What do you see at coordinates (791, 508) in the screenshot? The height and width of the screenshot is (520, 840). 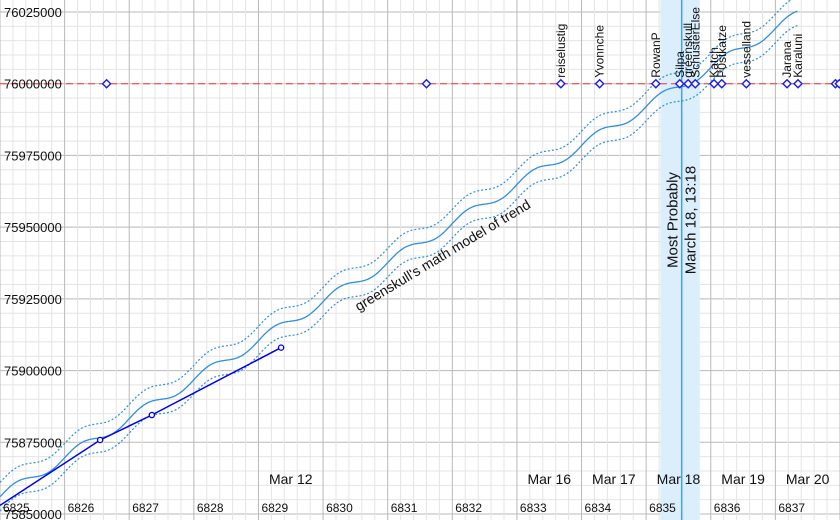 I see `x-tick-label-12: 6837` at bounding box center [791, 508].